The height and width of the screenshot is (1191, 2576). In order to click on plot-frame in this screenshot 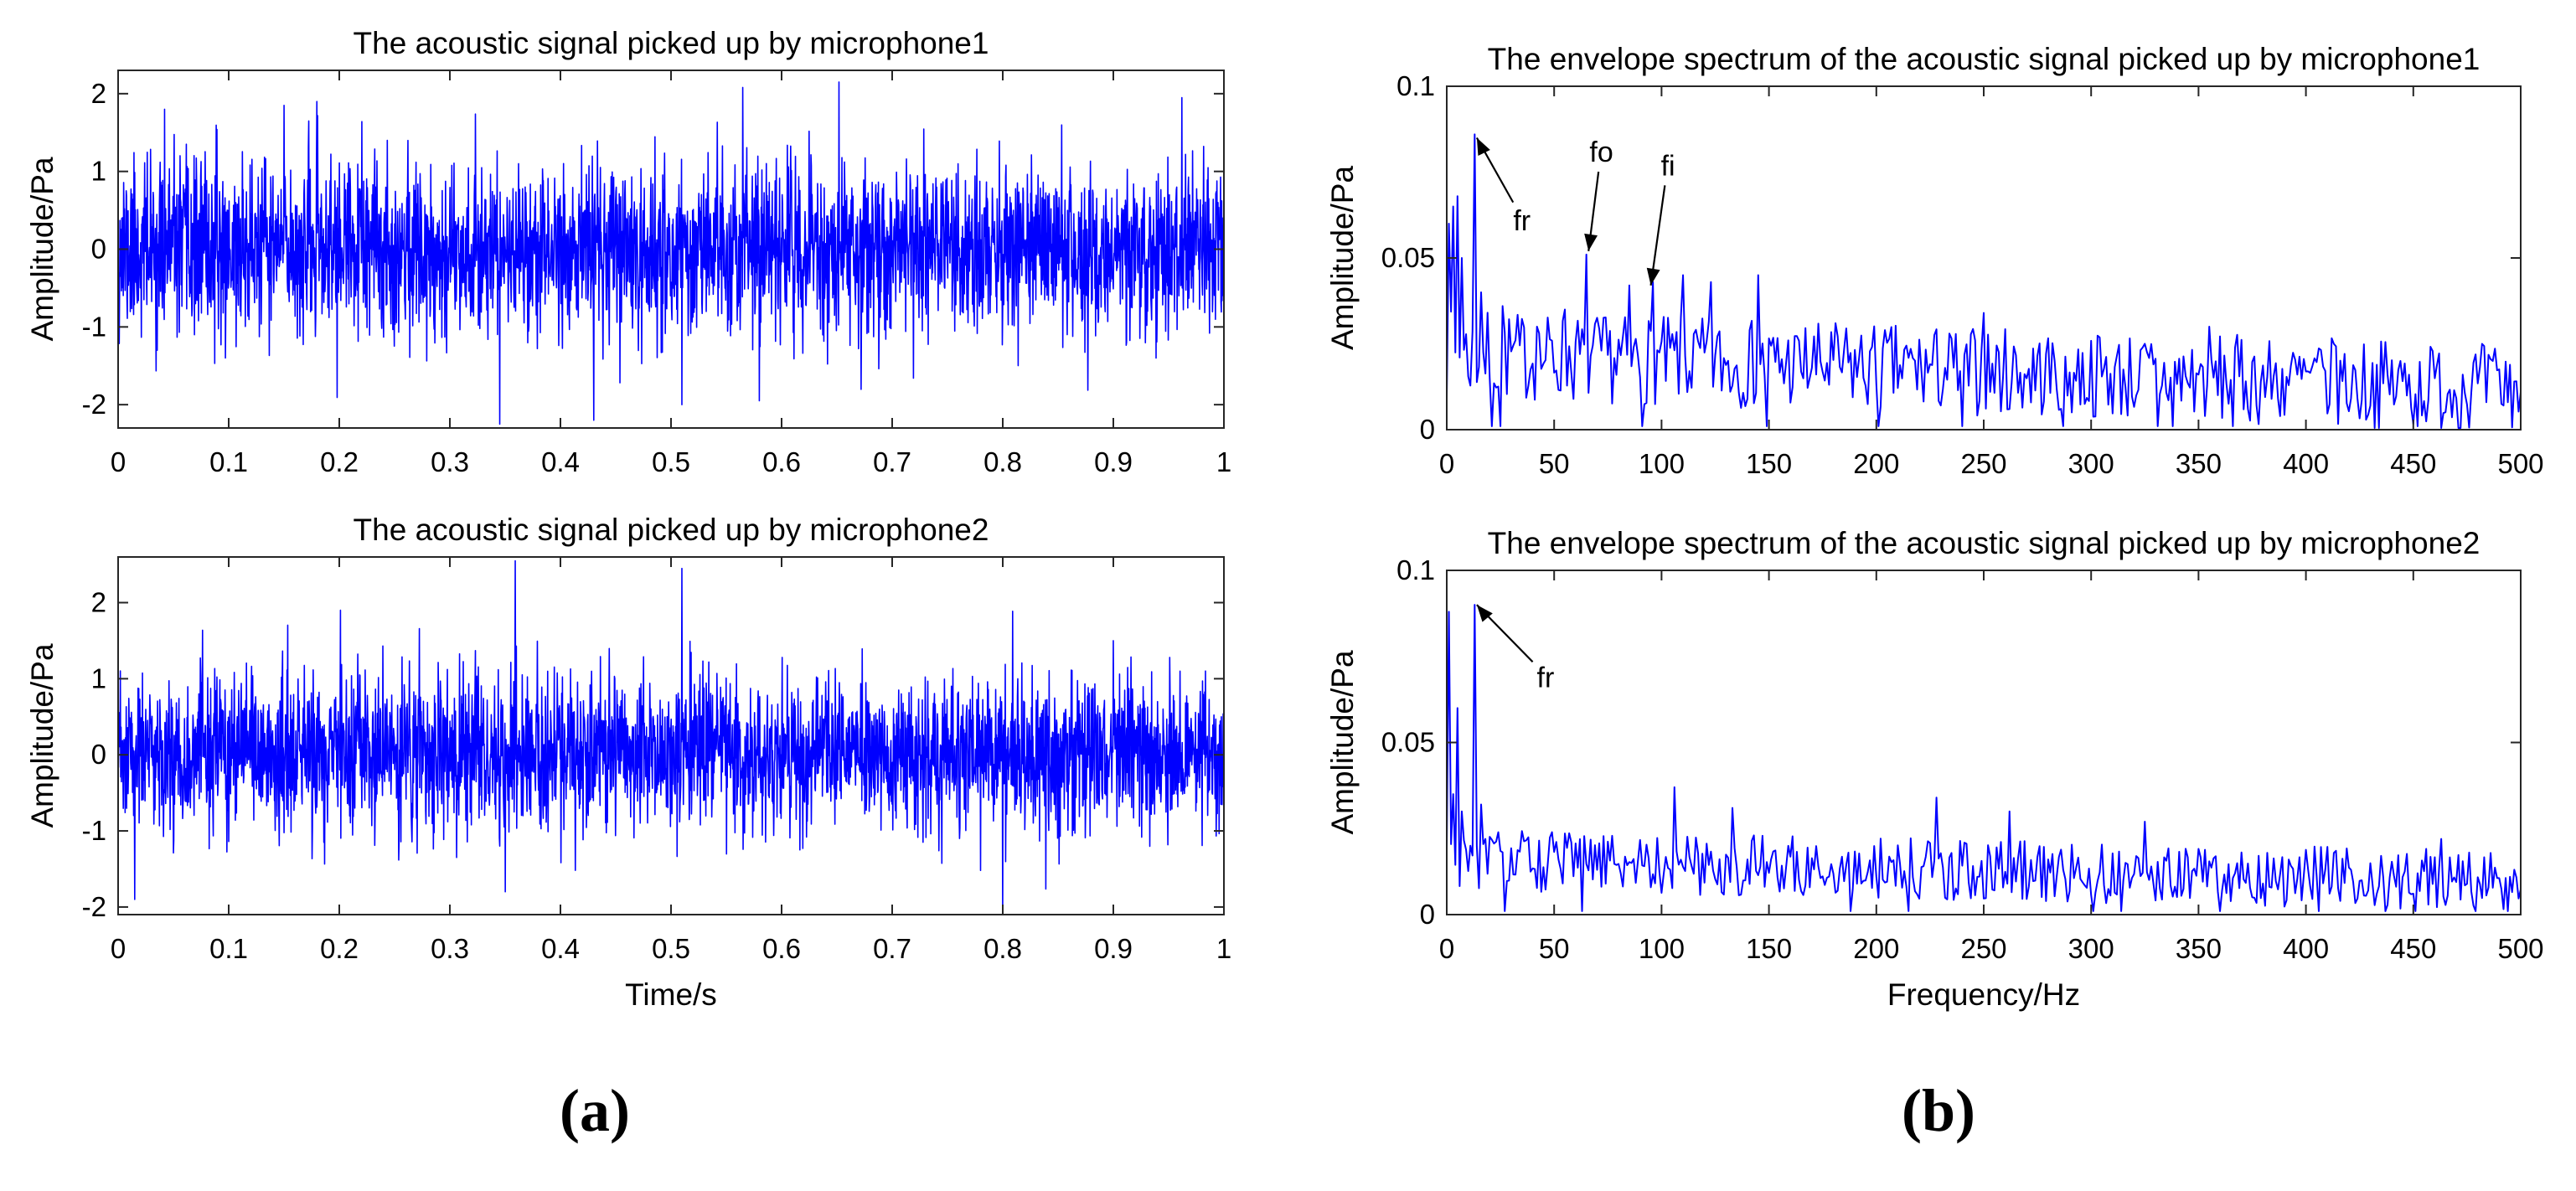, I will do `click(1984, 742)`.